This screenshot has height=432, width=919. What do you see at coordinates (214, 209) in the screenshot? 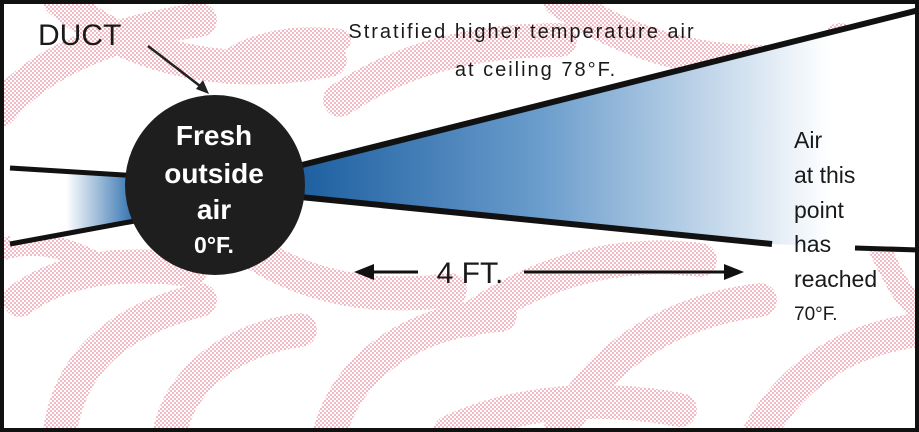
I see `circle-text-line3: air` at bounding box center [214, 209].